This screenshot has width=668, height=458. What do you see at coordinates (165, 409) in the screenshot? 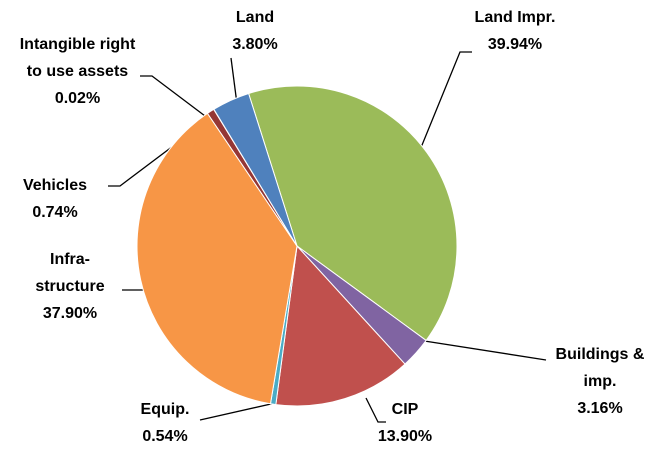
I see `category-label: Equip.` at bounding box center [165, 409].